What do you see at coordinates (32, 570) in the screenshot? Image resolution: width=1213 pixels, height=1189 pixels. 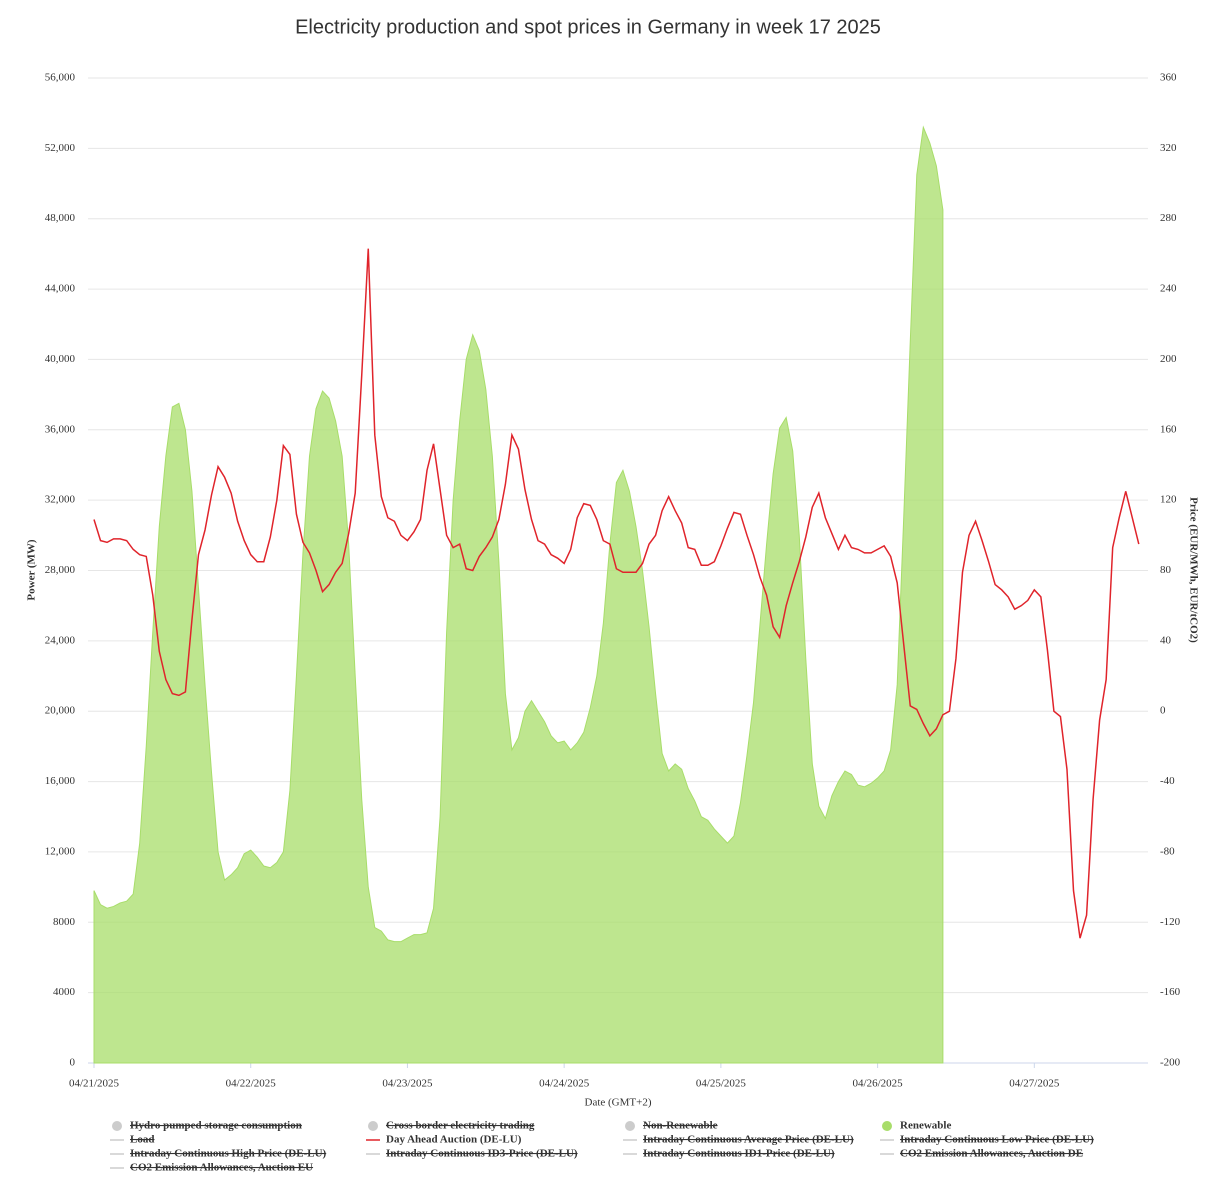 I see `y-axis-label: Power (MW)` at bounding box center [32, 570].